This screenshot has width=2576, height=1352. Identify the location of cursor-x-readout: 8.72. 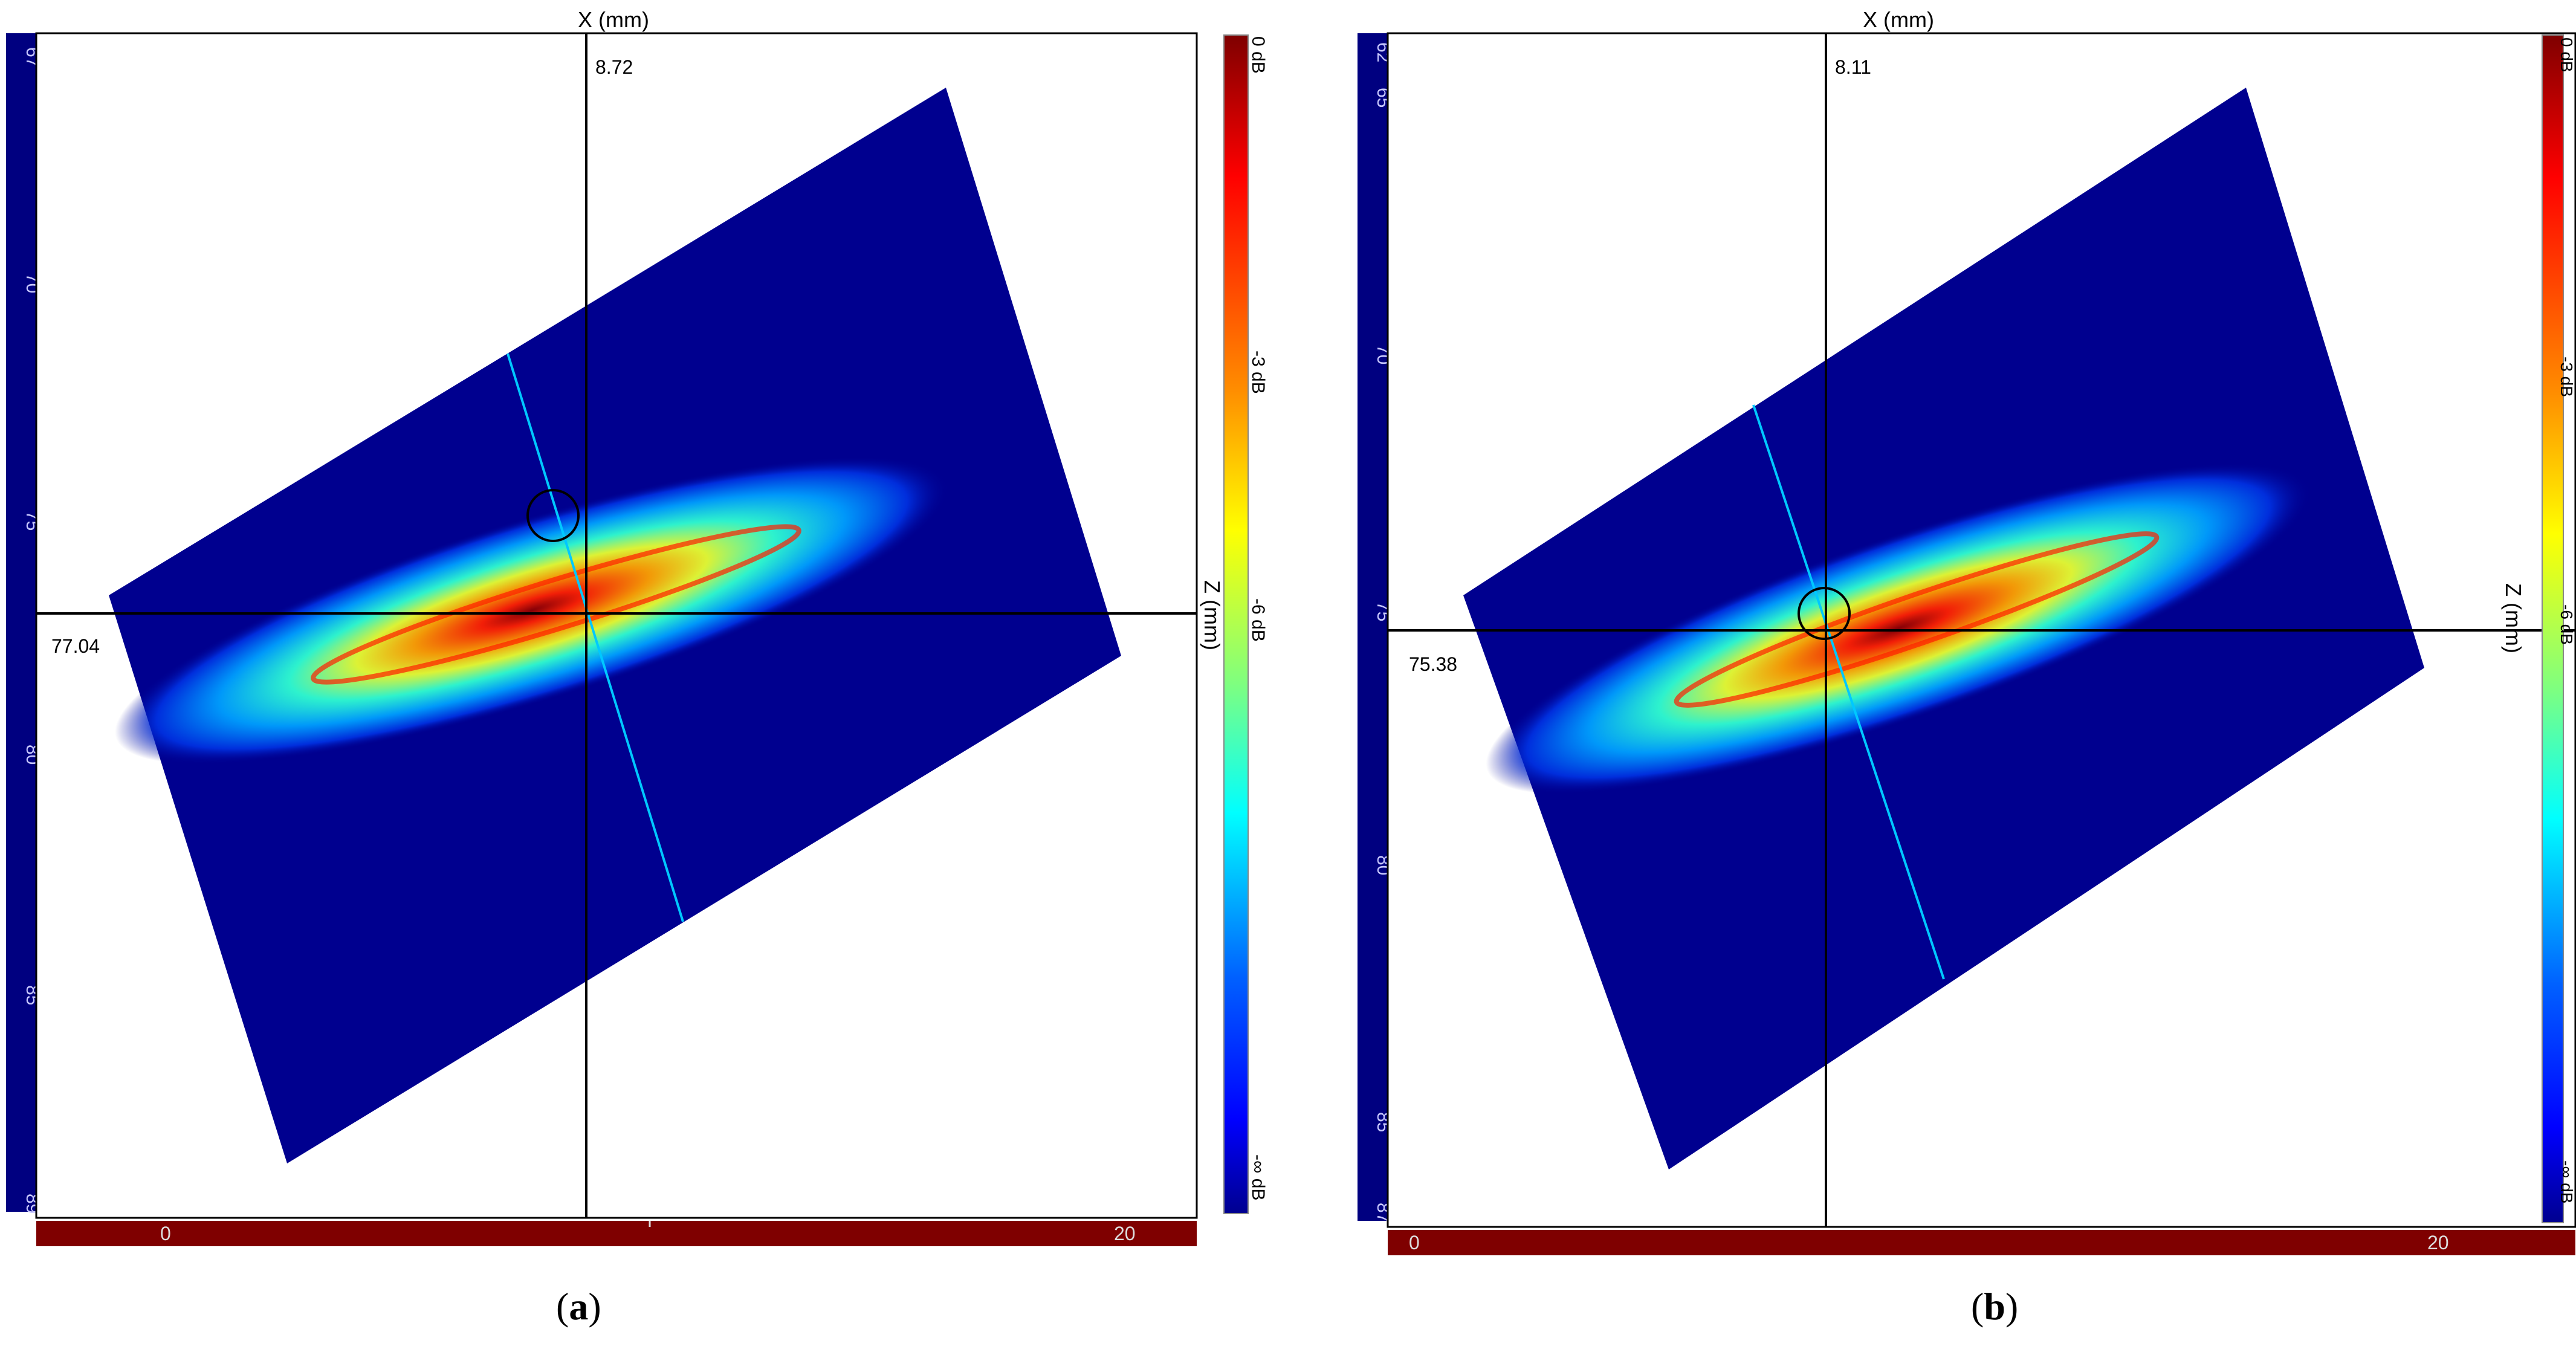
(614, 67).